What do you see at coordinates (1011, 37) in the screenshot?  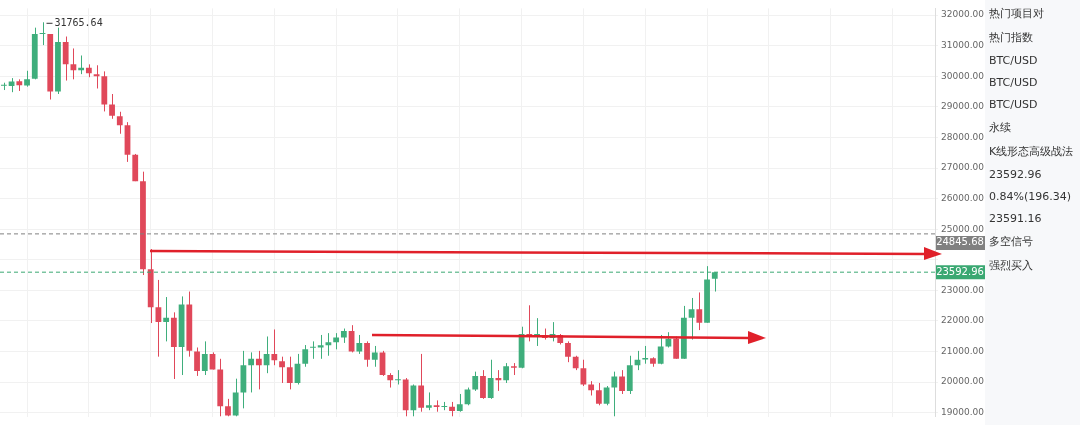 I see `text: 热门指数` at bounding box center [1011, 37].